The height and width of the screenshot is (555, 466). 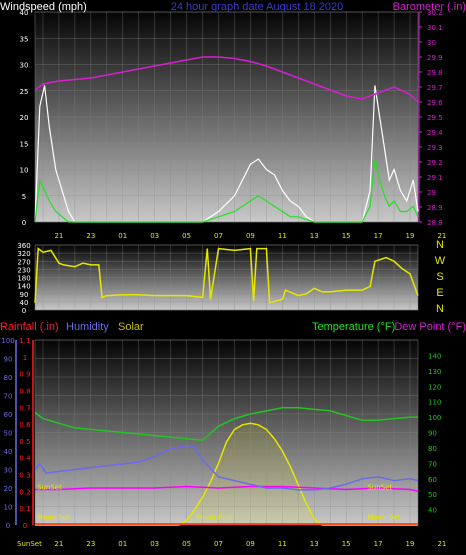 I want to click on humidity-tick-label: 100, so click(x=7, y=341).